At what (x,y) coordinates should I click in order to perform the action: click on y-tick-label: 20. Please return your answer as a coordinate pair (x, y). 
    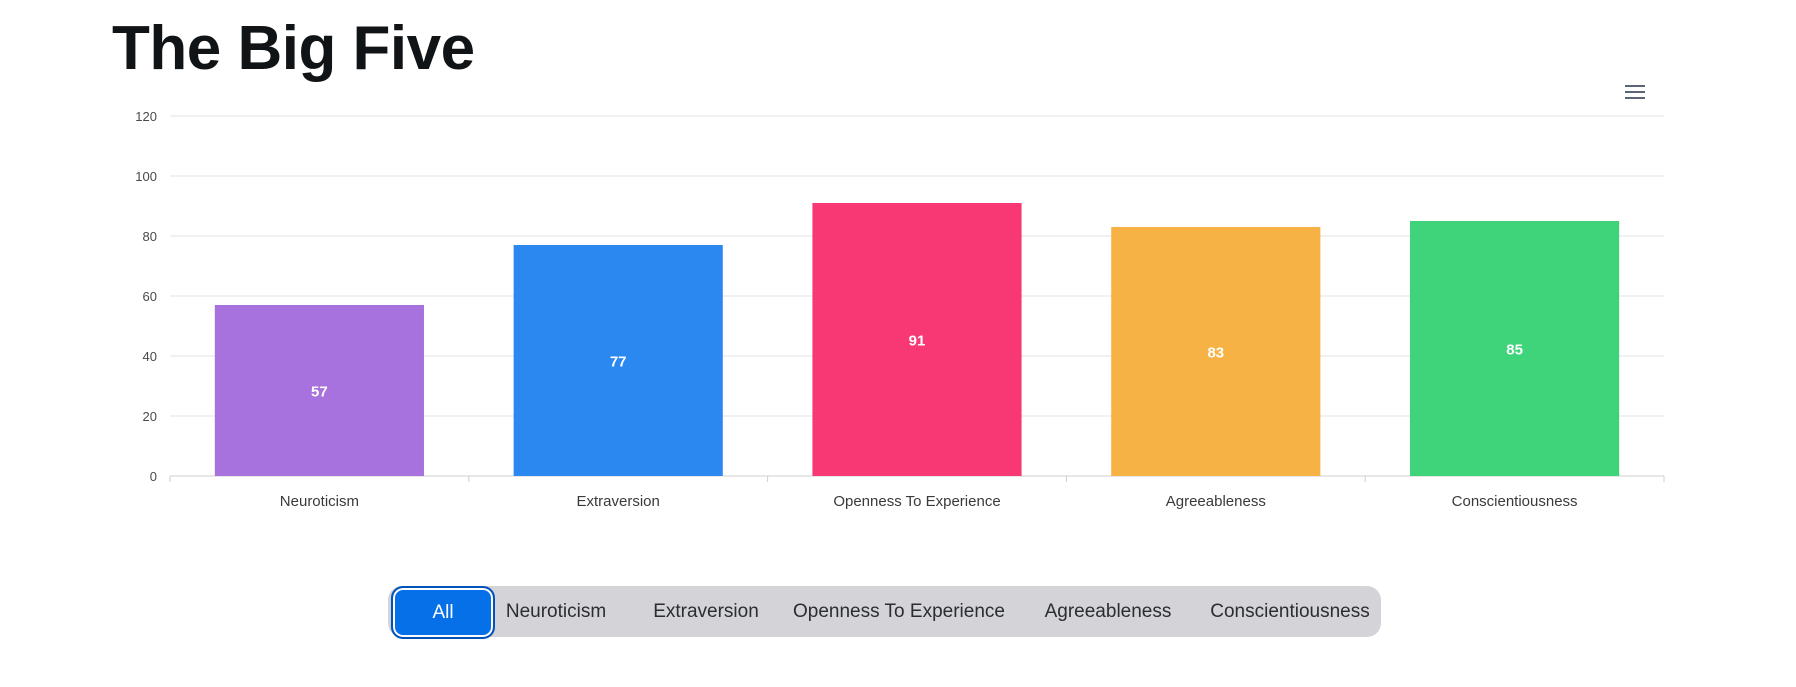
    Looking at the image, I should click on (150, 416).